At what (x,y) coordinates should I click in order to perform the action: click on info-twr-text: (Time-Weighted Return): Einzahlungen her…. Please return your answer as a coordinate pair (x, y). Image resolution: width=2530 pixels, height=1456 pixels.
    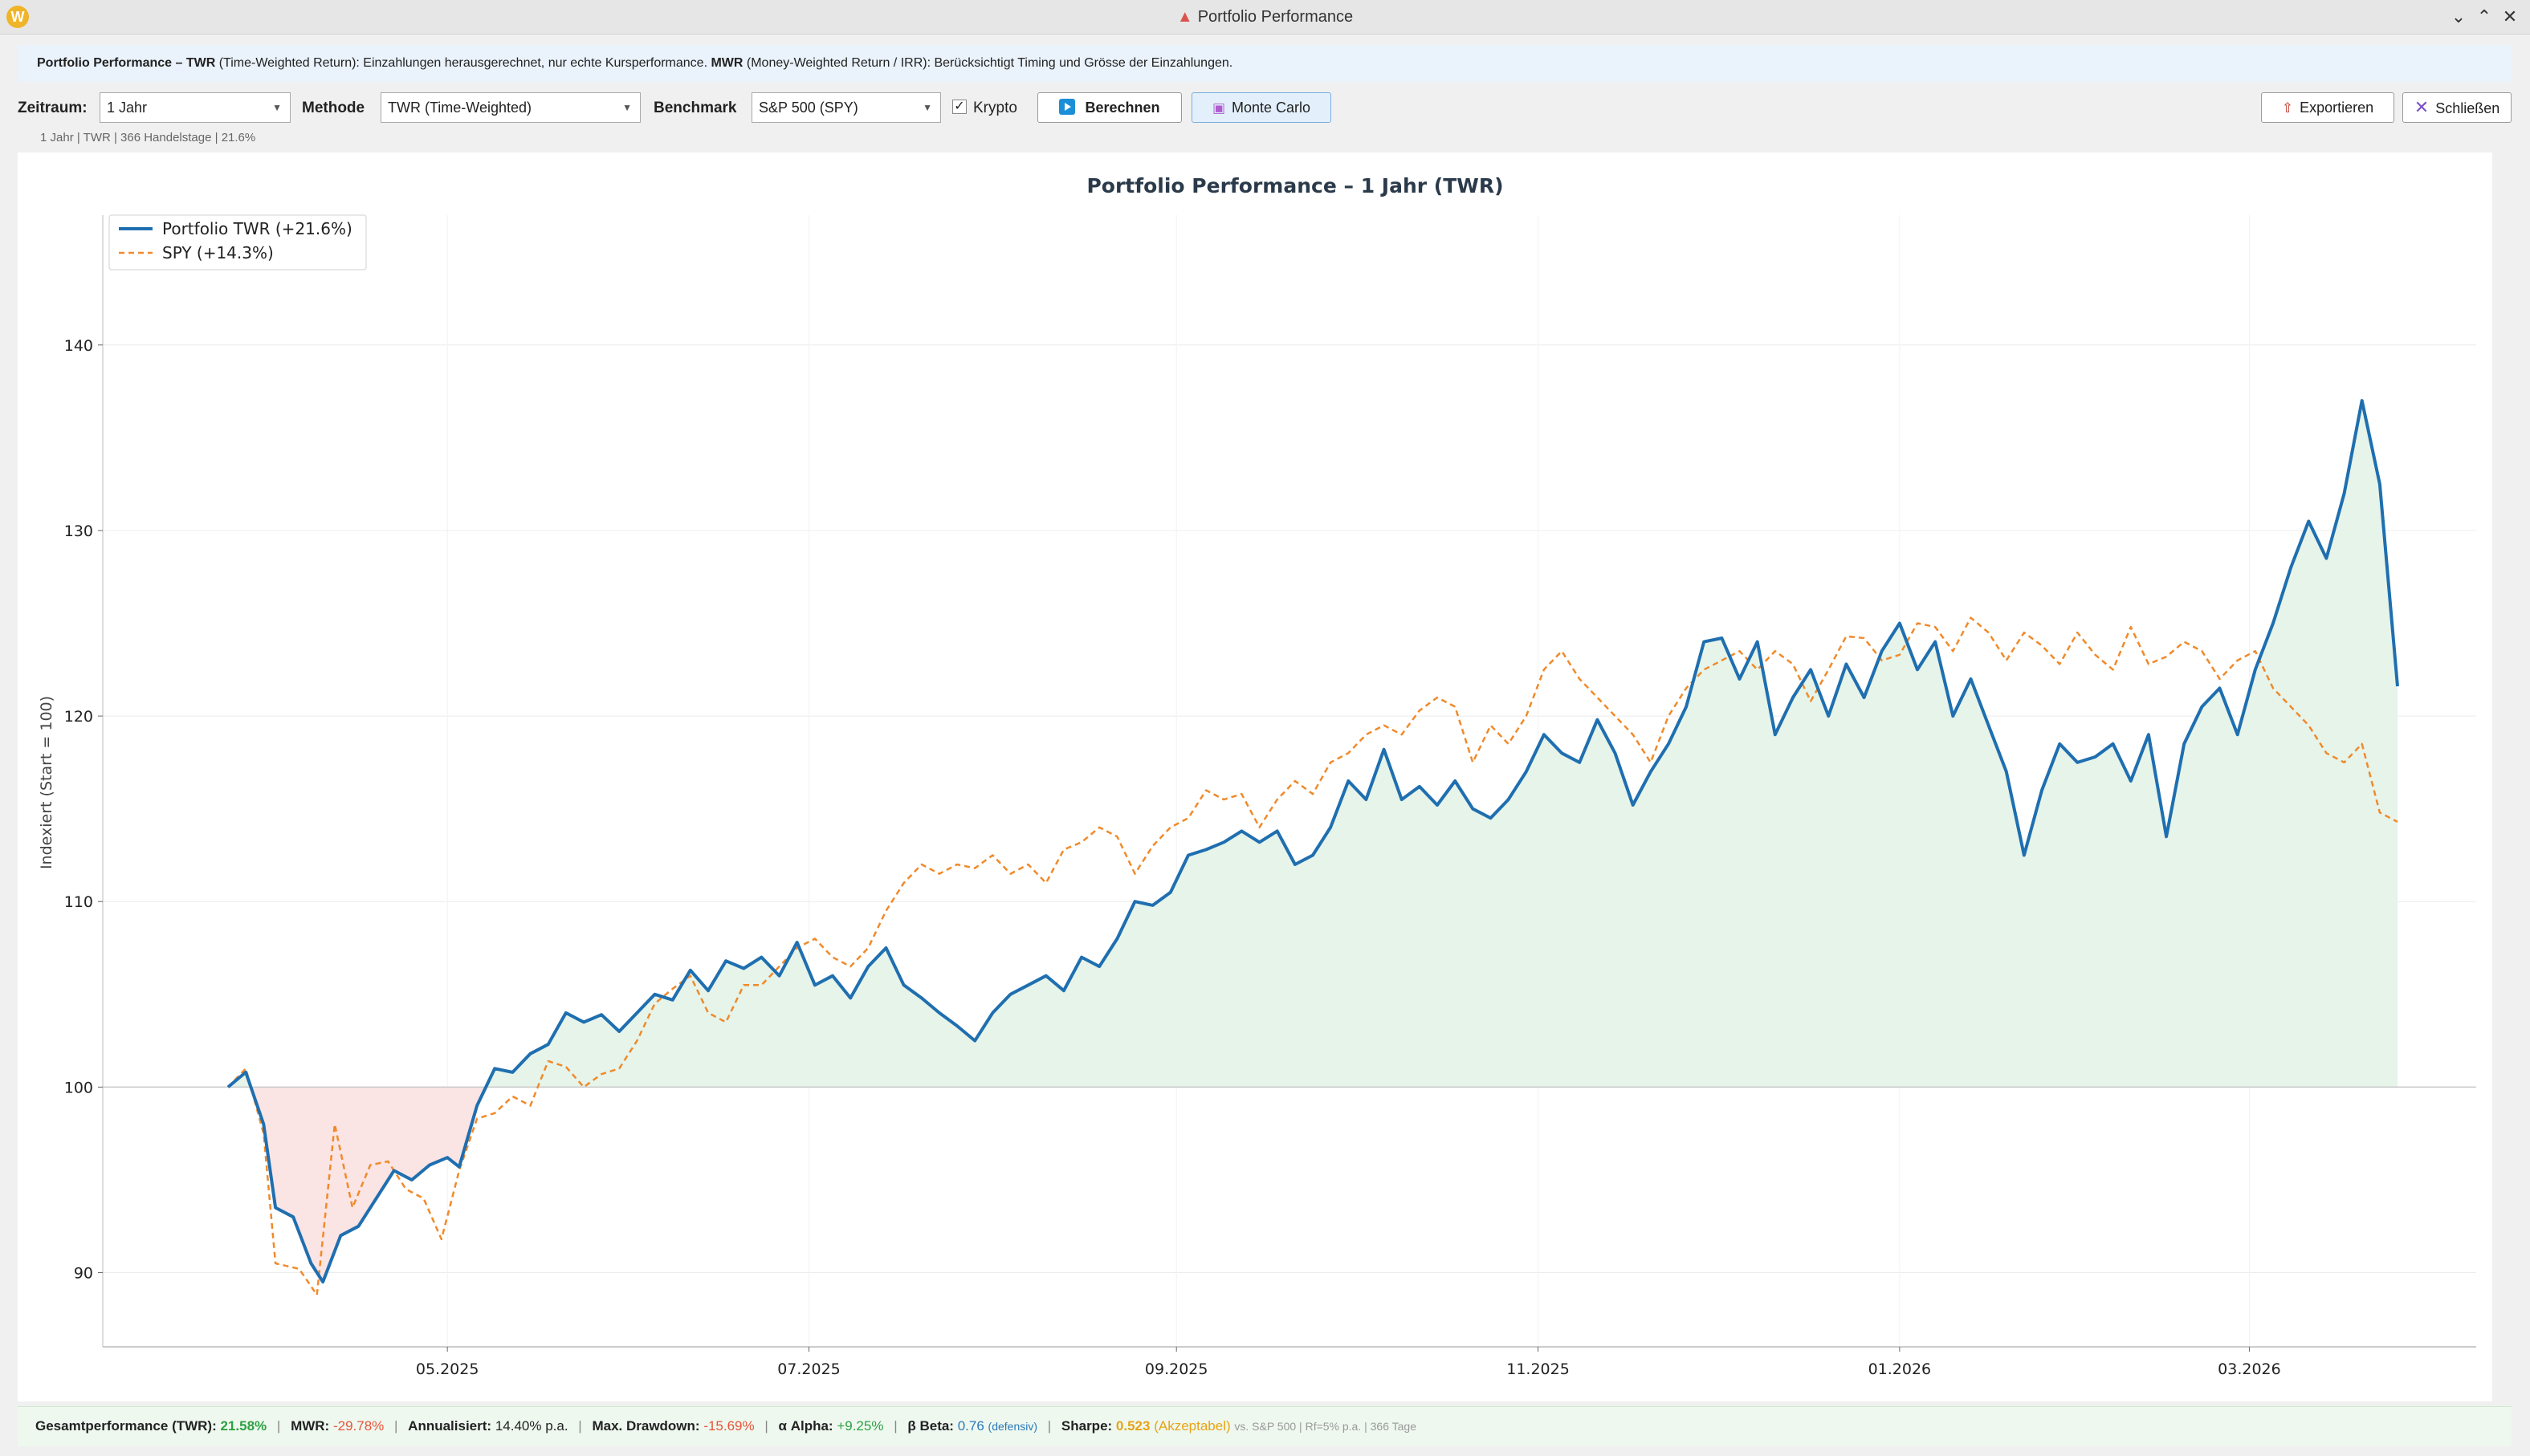
    Looking at the image, I should click on (463, 63).